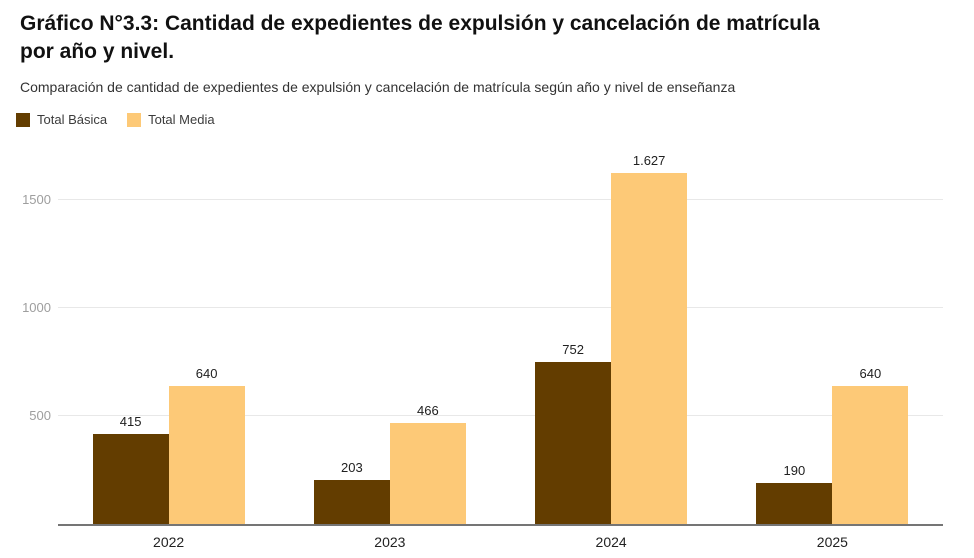  I want to click on bar-value-label: 415, so click(130, 422).